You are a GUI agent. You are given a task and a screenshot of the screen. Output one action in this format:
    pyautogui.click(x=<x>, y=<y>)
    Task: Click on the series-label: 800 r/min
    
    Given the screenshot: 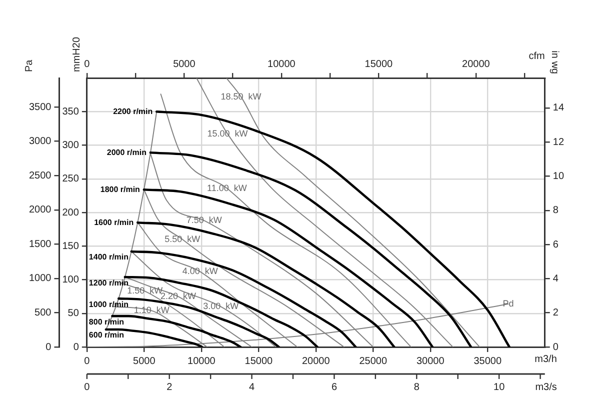 What is the action you would take?
    pyautogui.click(x=106, y=321)
    